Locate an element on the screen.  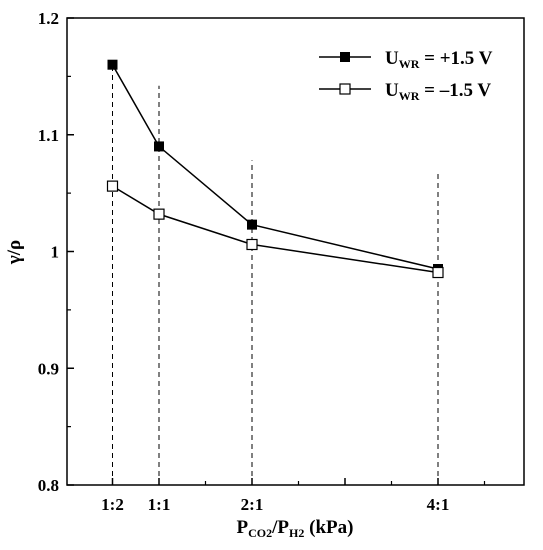
y-tick-label: 1.2 is located at coordinates (48, 18).